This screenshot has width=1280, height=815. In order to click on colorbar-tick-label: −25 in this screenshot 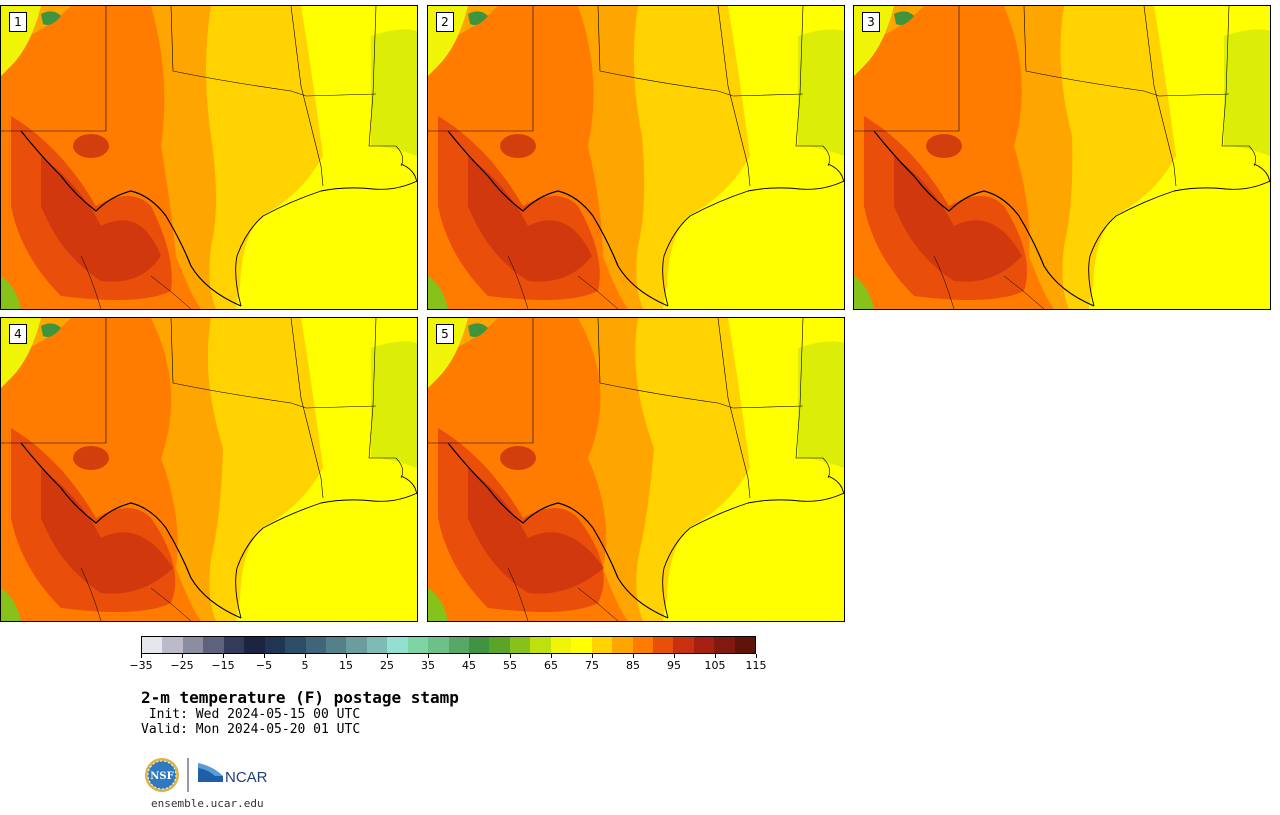, I will do `click(182, 665)`.